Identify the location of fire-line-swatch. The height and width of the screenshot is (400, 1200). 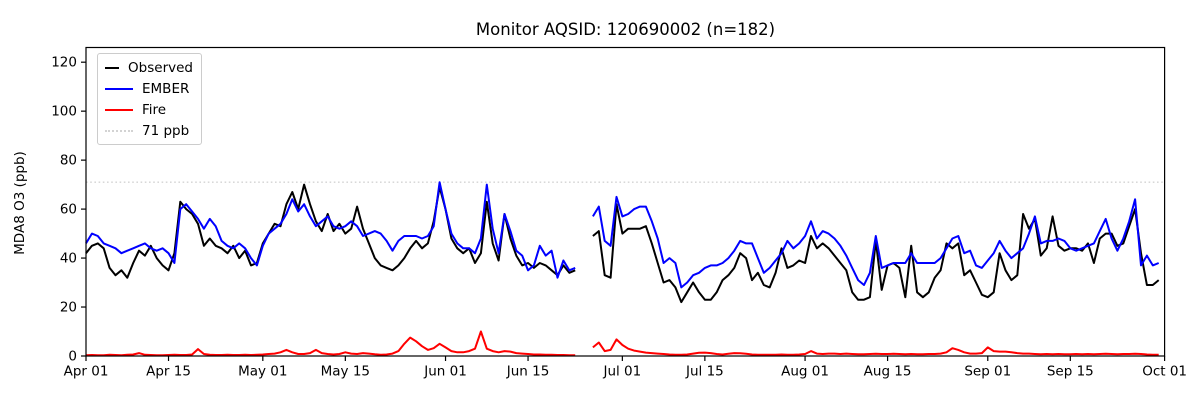
(119, 110).